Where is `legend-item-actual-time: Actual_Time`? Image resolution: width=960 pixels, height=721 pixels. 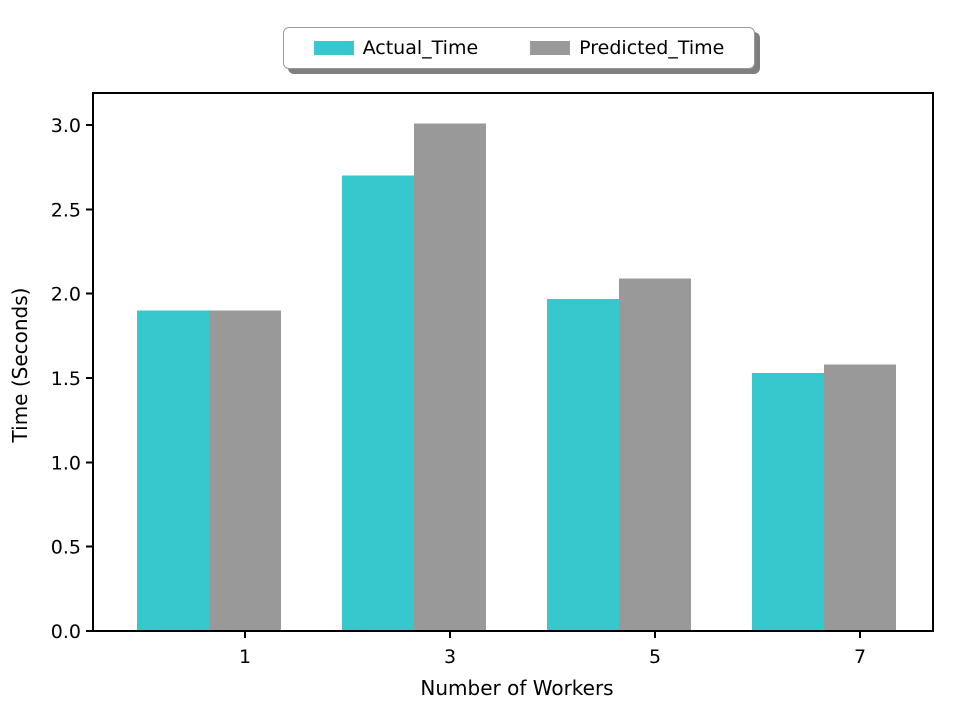 legend-item-actual-time: Actual_Time is located at coordinates (396, 48).